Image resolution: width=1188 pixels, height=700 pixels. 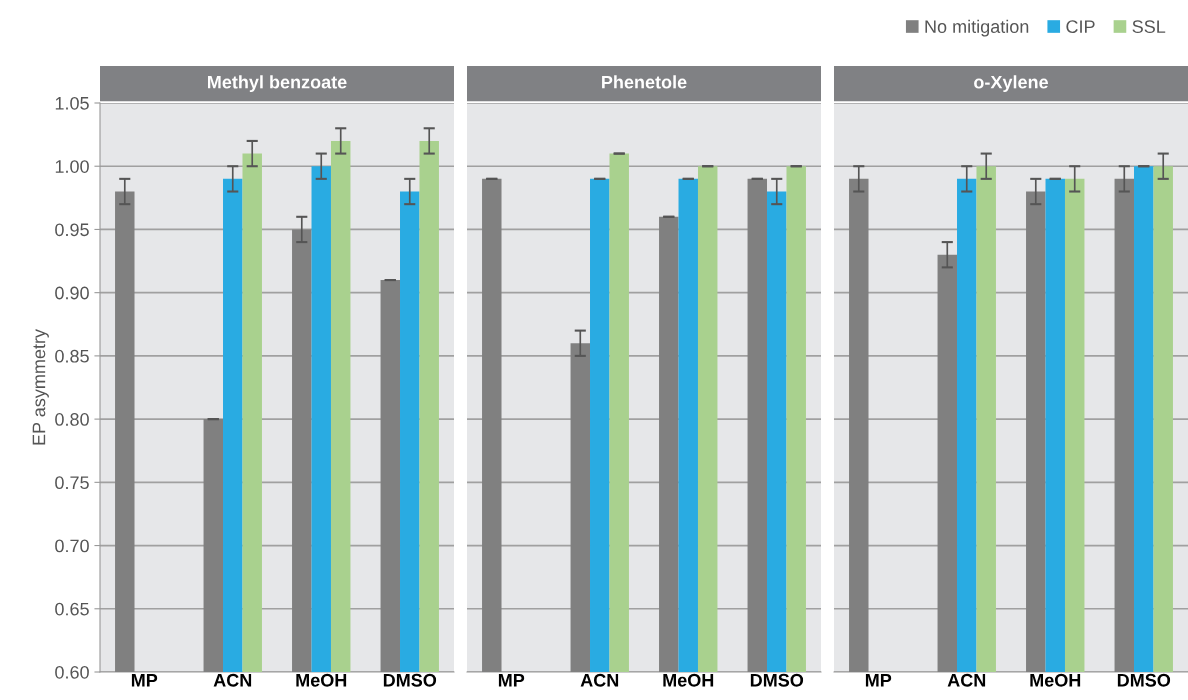 What do you see at coordinates (277, 84) in the screenshot?
I see `chart-title: Methyl benzoate` at bounding box center [277, 84].